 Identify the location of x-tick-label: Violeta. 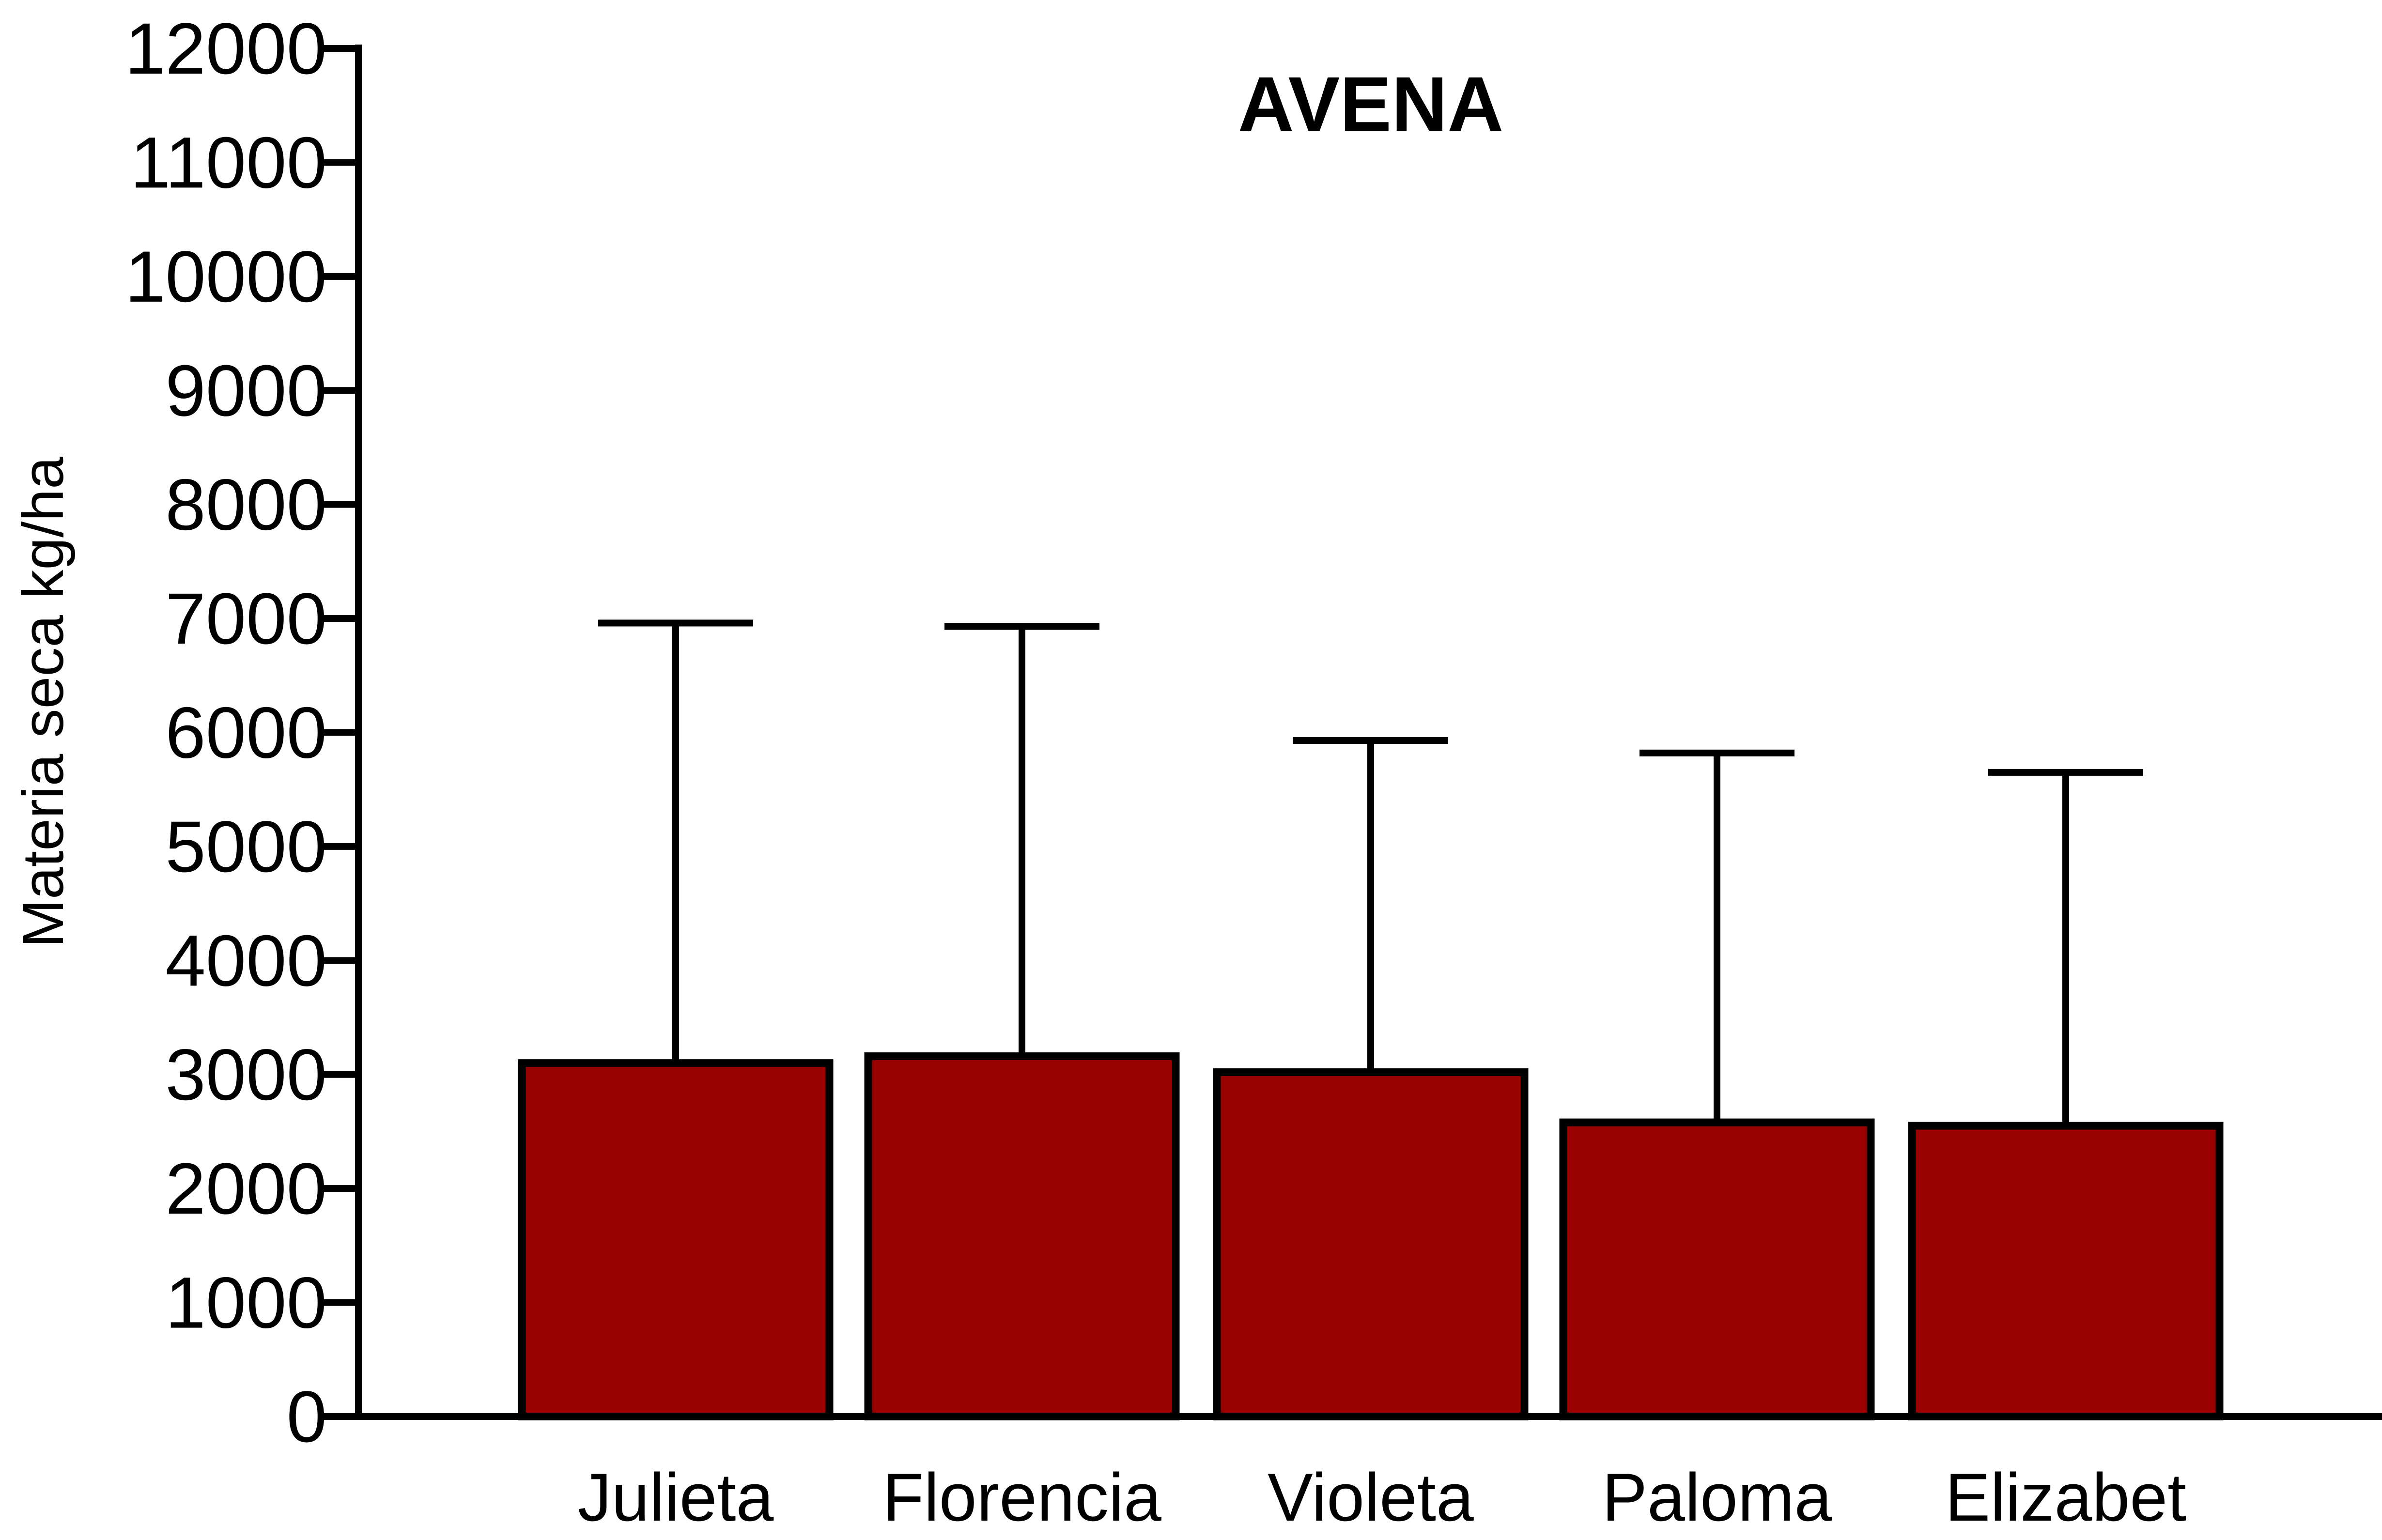
(1371, 1497).